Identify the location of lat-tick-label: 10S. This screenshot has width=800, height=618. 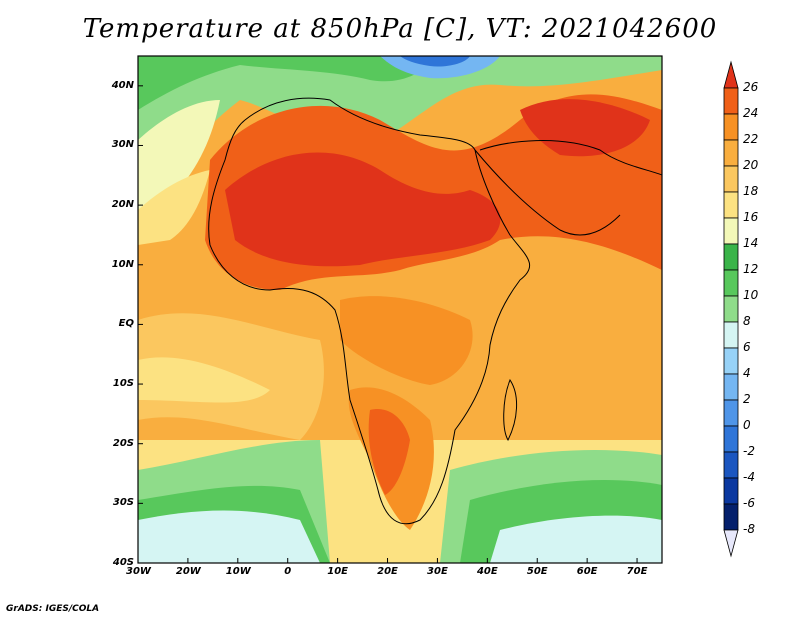
(123, 384).